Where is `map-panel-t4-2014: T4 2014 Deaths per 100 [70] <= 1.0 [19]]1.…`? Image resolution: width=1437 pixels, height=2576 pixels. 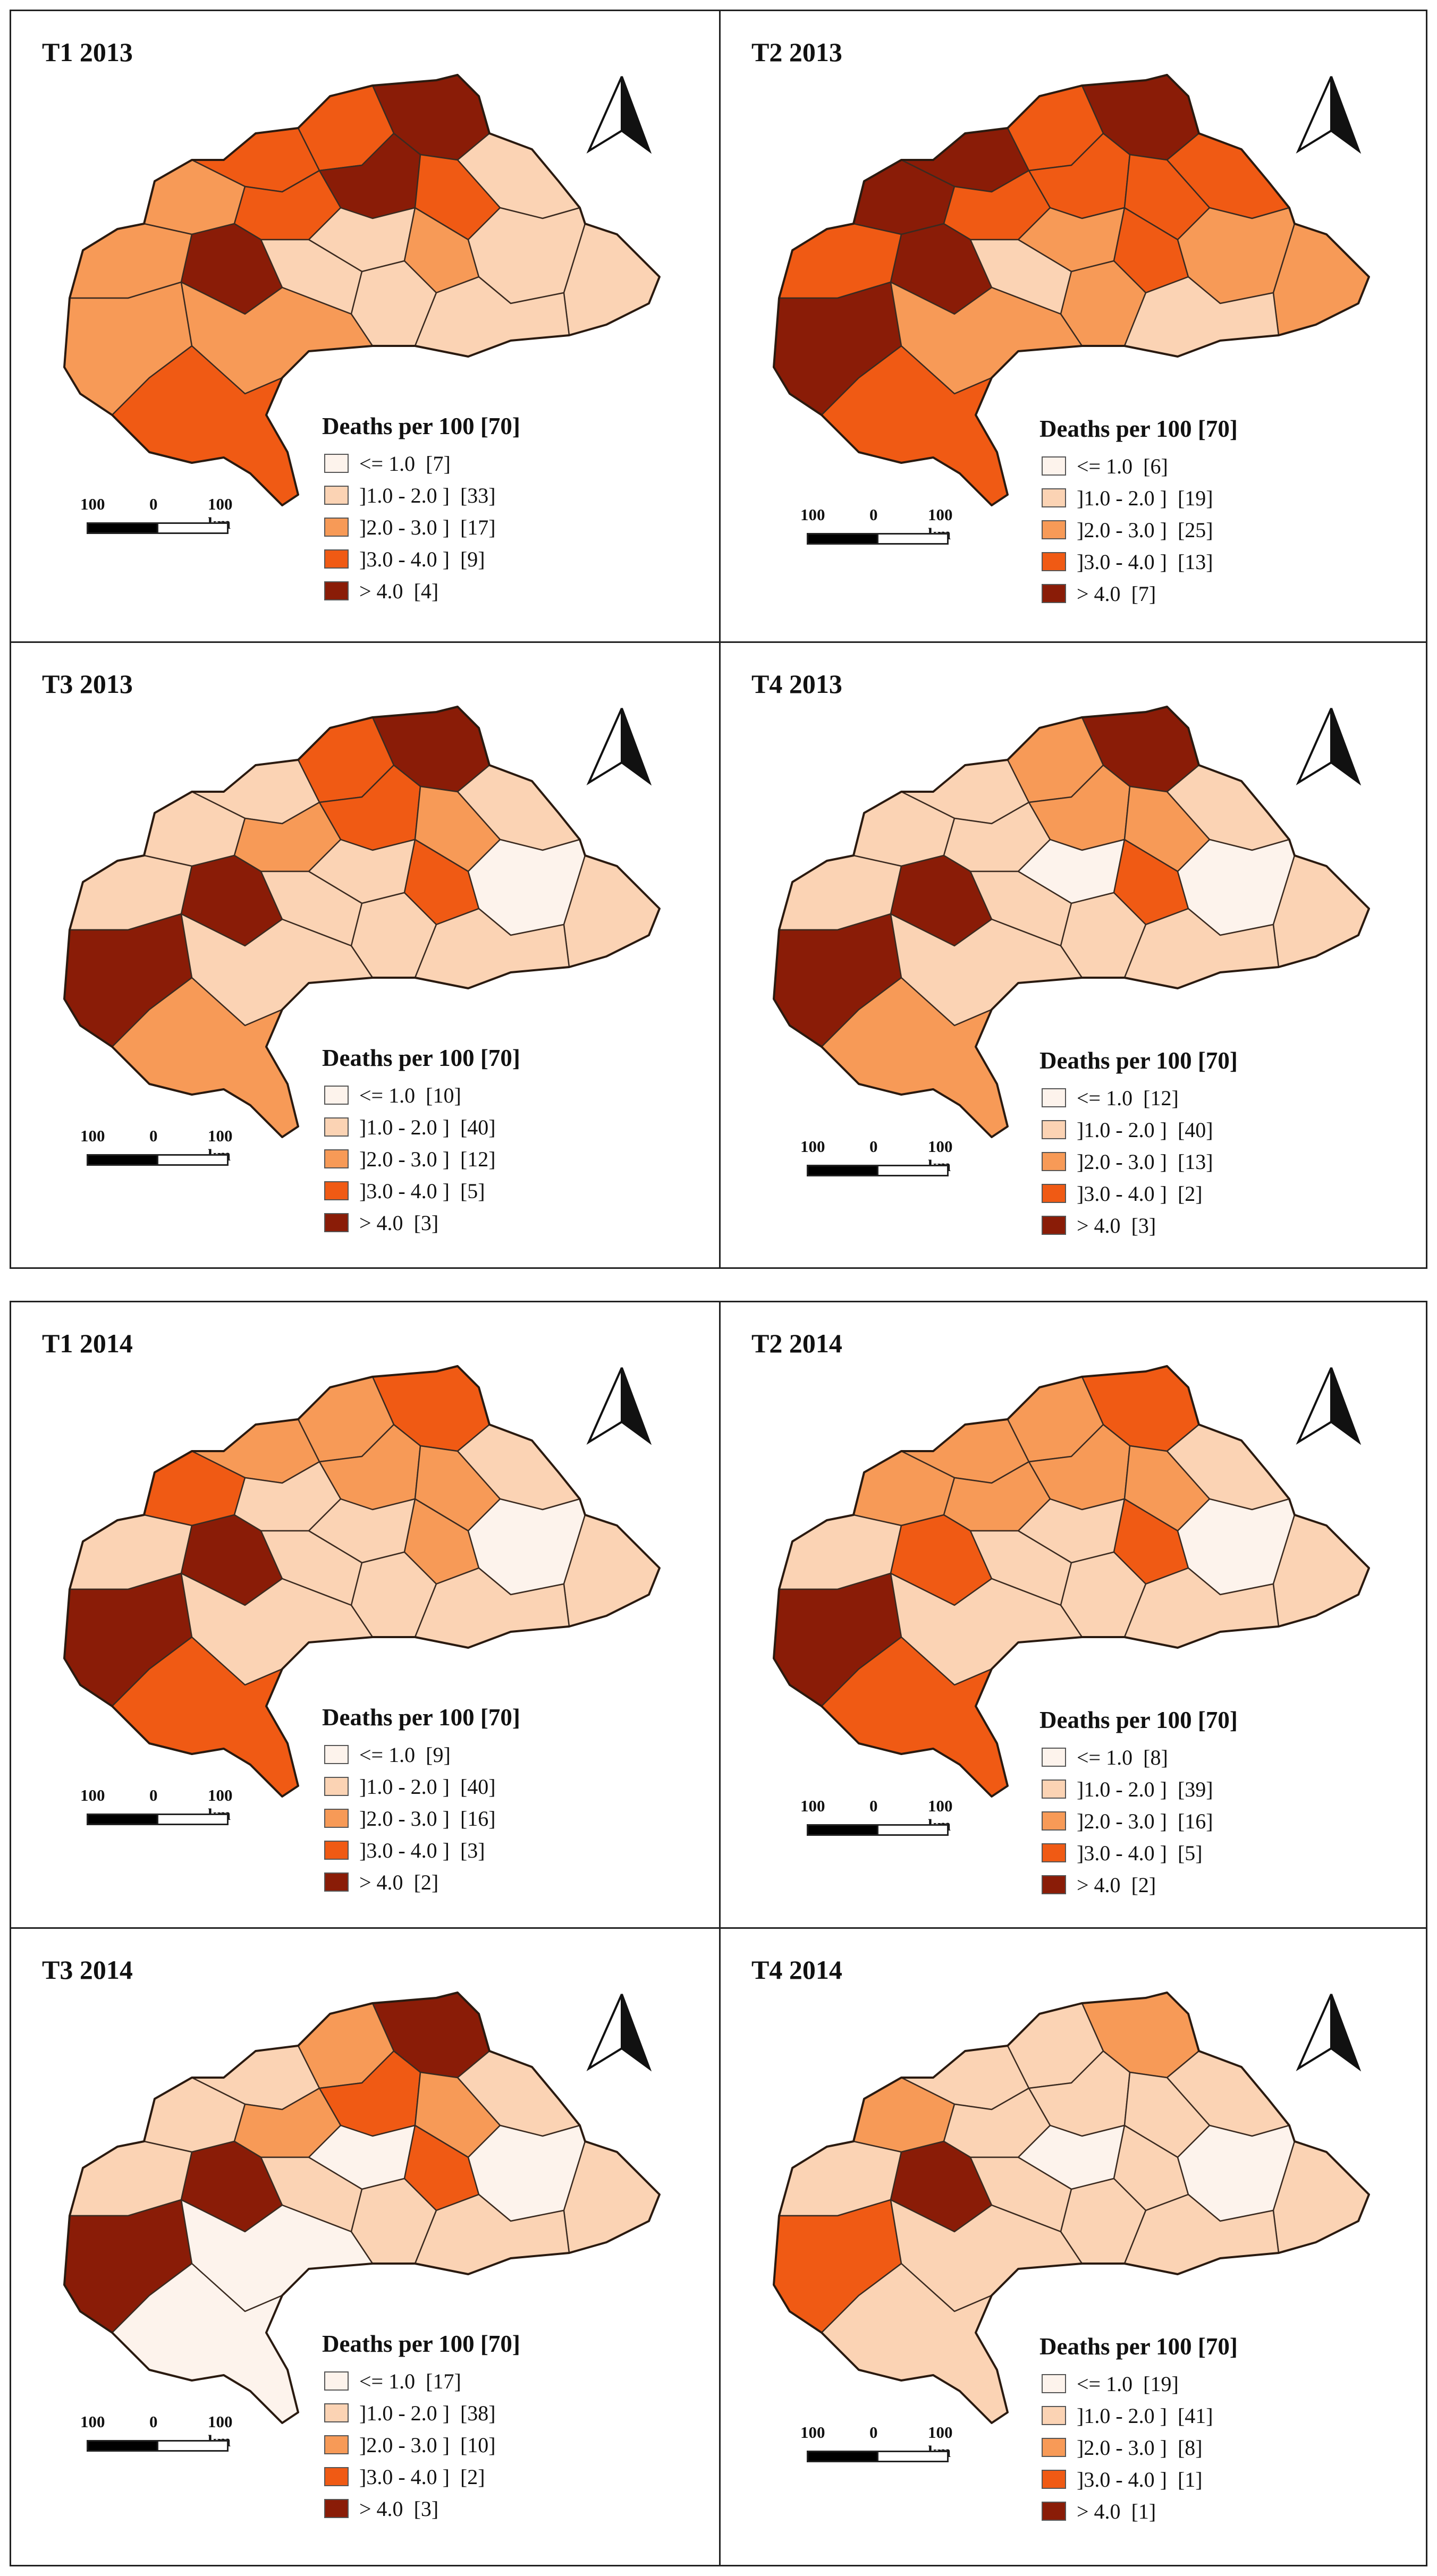
map-panel-t4-2014: T4 2014 Deaths per 100 [70] <= 1.0 [19]]1.… is located at coordinates (1074, 2247).